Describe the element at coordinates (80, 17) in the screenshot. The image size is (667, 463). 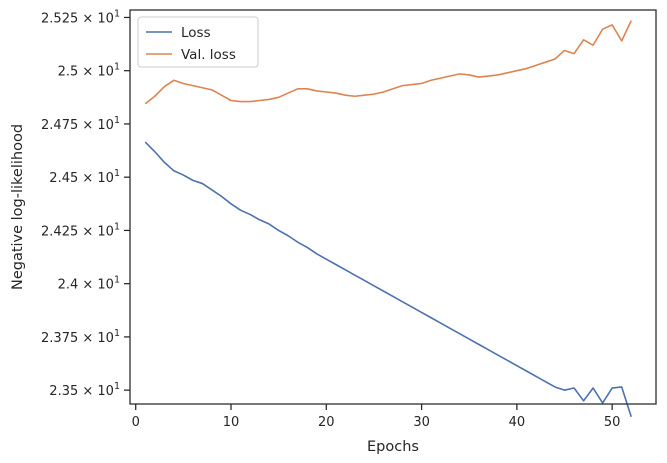
I see `y-tick-label: 2.525 × 10¹` at that location.